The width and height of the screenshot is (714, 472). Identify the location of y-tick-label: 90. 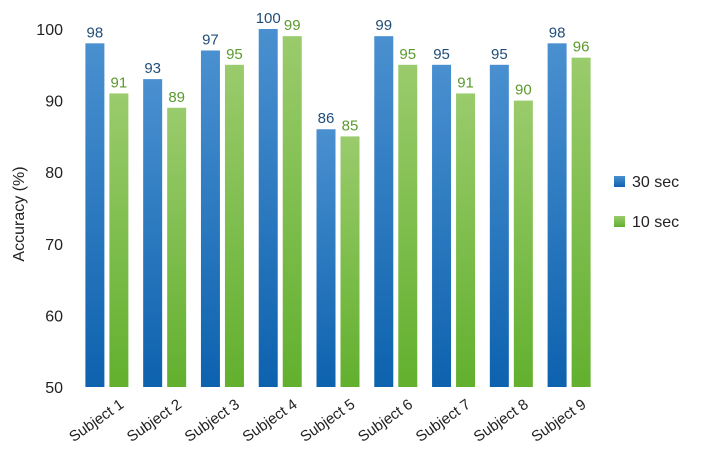
(54, 102).